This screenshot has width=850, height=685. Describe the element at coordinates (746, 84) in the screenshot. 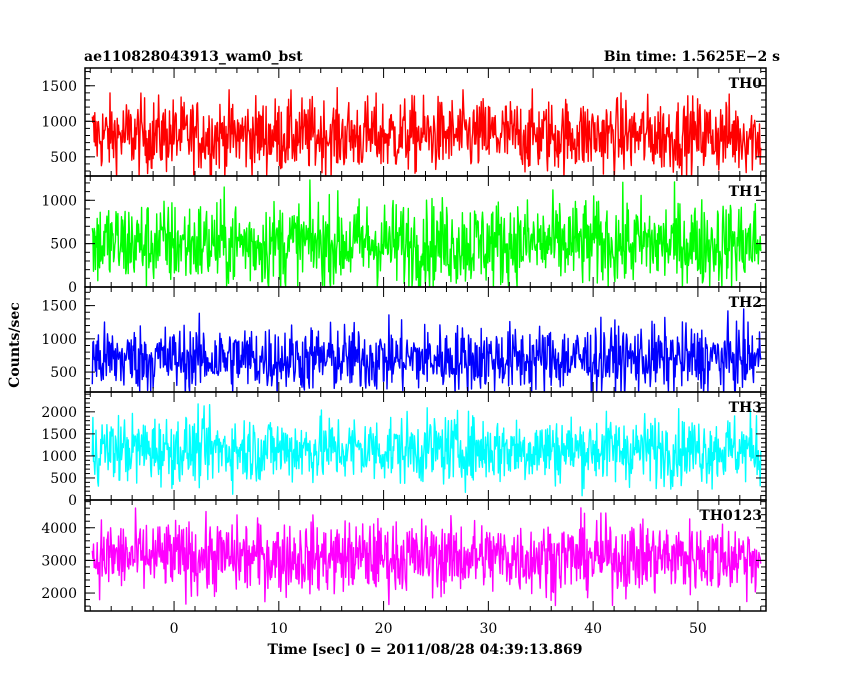

I see `panel-label: TH0` at that location.